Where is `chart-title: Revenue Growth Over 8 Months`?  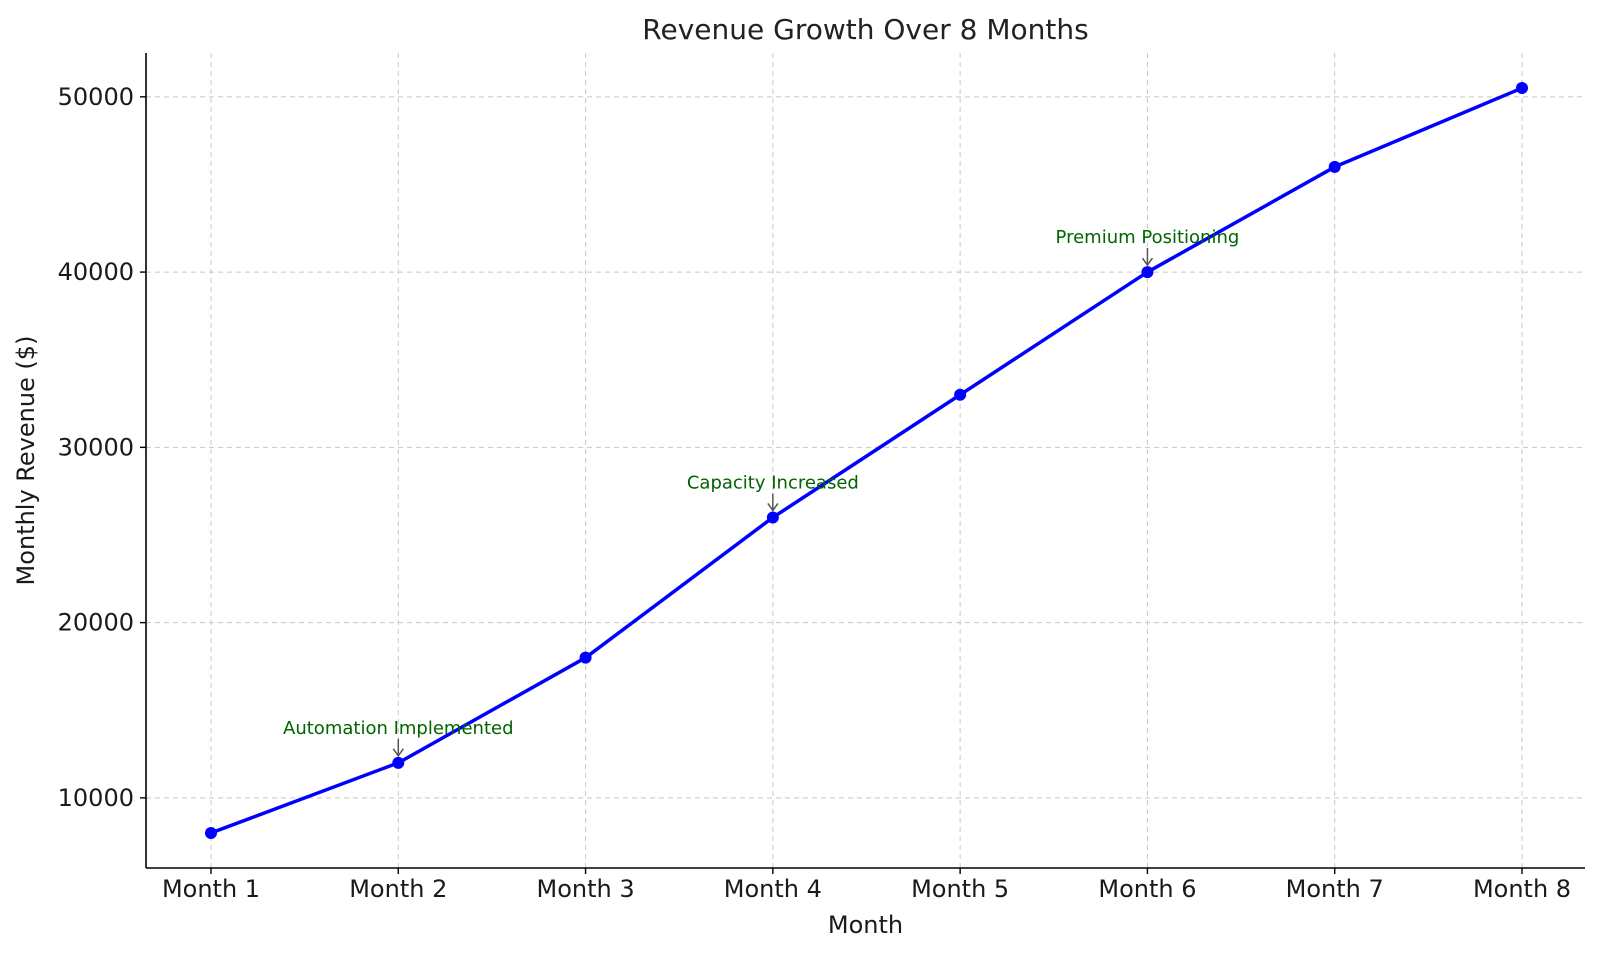 chart-title: Revenue Growth Over 8 Months is located at coordinates (865, 29).